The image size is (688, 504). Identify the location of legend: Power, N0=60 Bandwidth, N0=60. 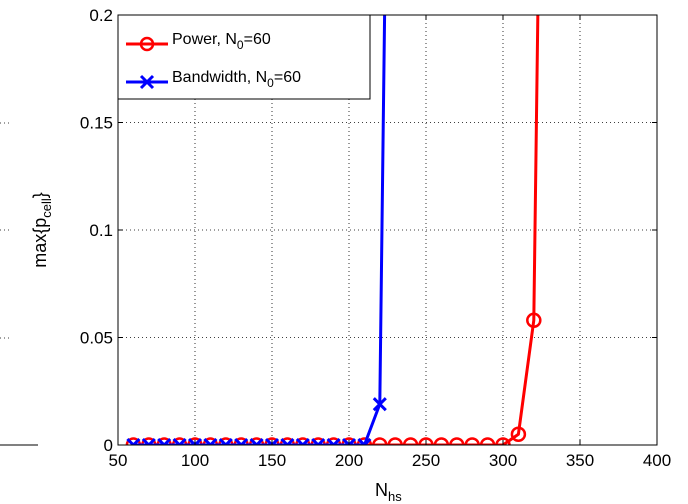
(244, 57).